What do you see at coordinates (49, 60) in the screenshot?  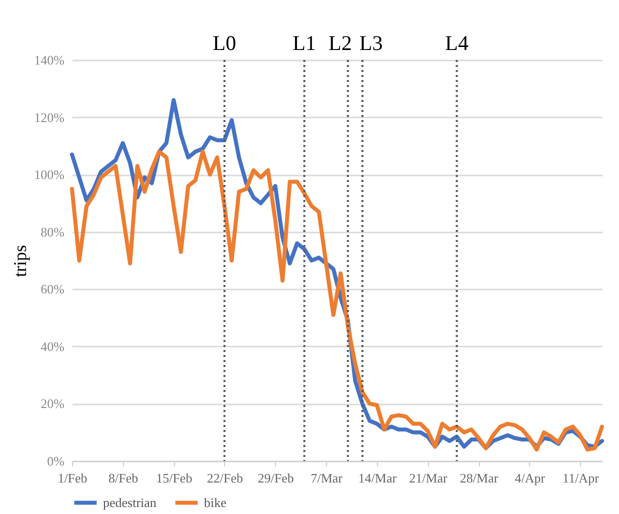 I see `y-tick-label: 140%` at bounding box center [49, 60].